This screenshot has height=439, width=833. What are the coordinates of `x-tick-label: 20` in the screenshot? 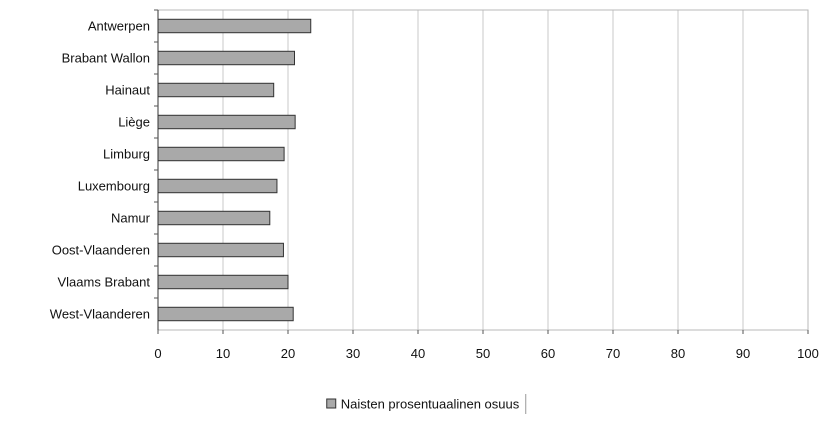 It's located at (288, 353).